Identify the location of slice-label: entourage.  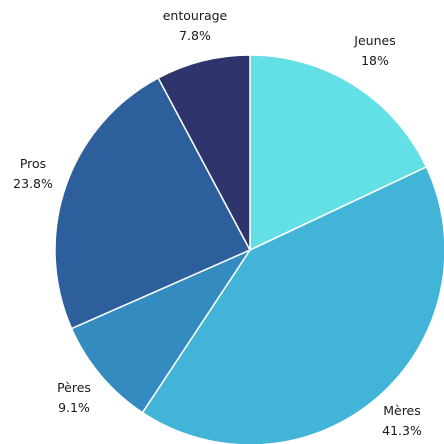
(195, 15).